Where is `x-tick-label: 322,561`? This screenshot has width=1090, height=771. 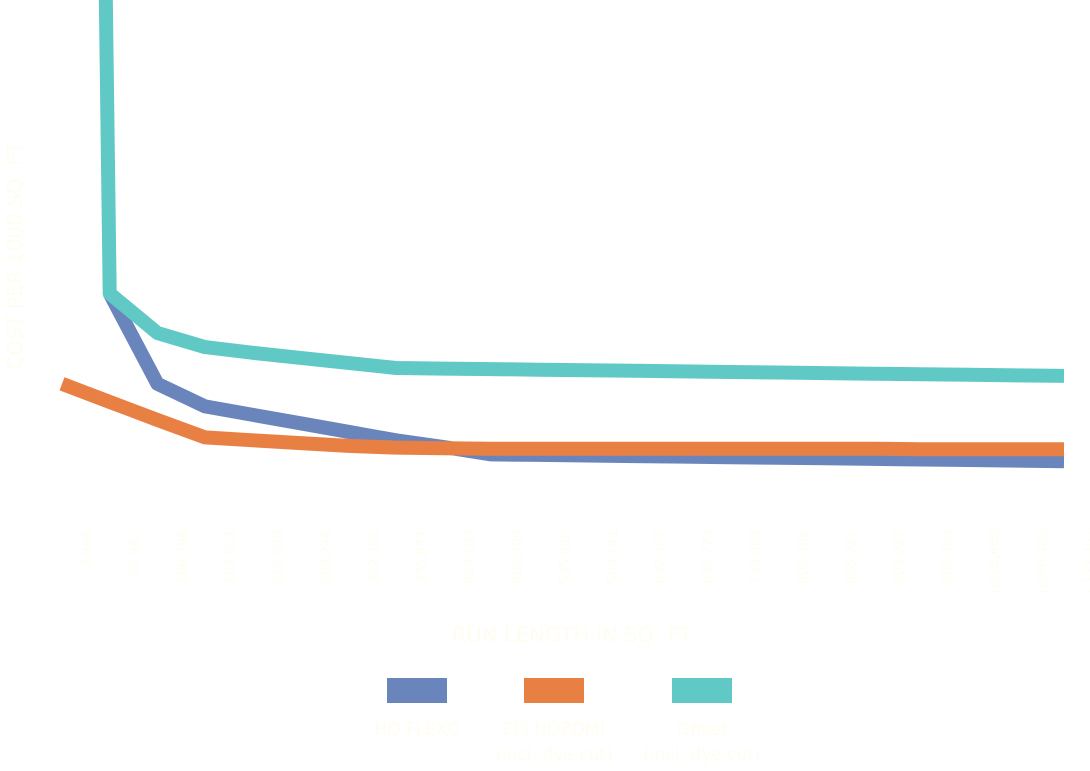 x-tick-label: 322,561 is located at coordinates (374, 557).